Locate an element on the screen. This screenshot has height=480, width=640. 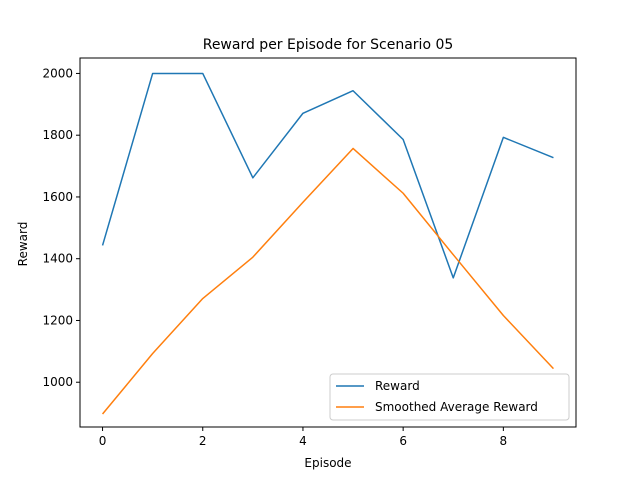
x-tick-label: 0 is located at coordinates (103, 441).